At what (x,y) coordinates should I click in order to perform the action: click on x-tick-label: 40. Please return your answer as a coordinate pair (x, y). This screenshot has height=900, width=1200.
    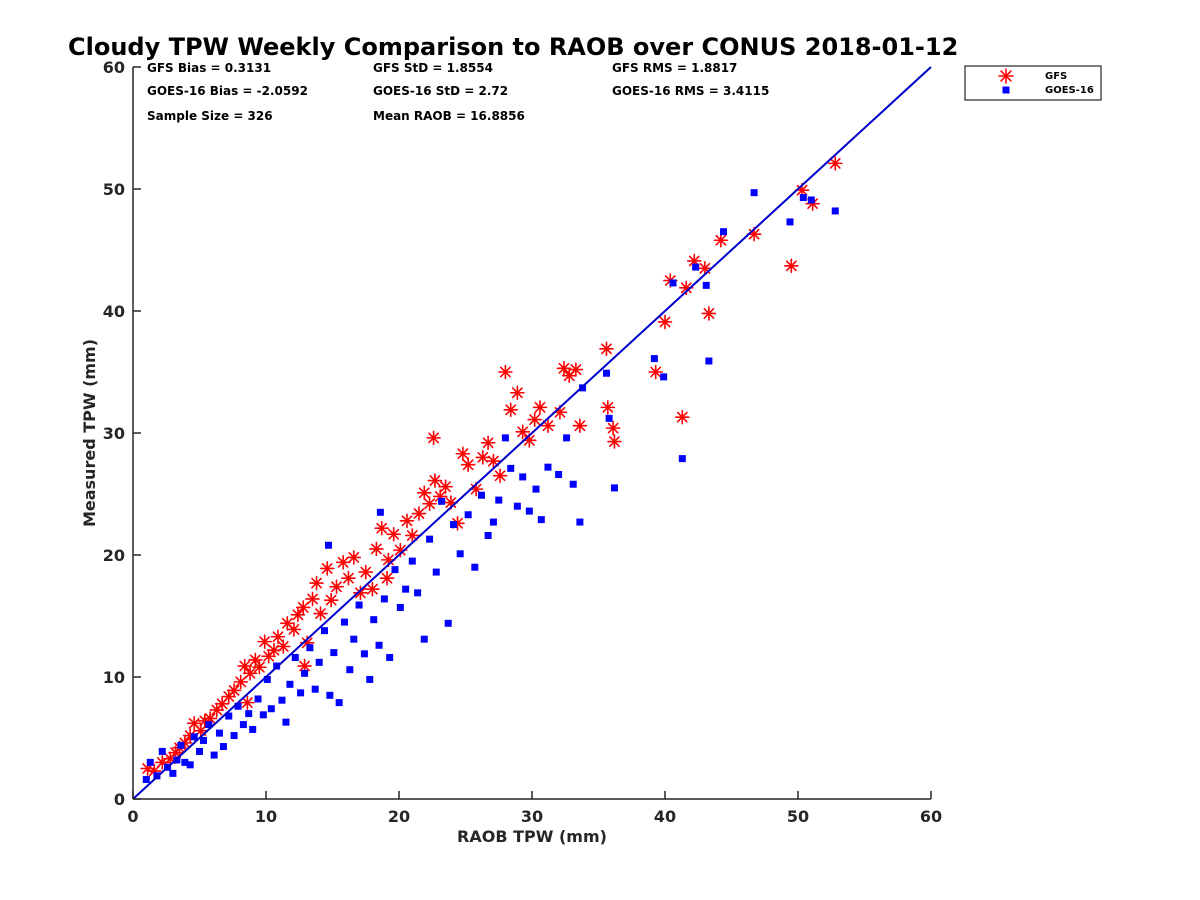
    Looking at the image, I should click on (665, 816).